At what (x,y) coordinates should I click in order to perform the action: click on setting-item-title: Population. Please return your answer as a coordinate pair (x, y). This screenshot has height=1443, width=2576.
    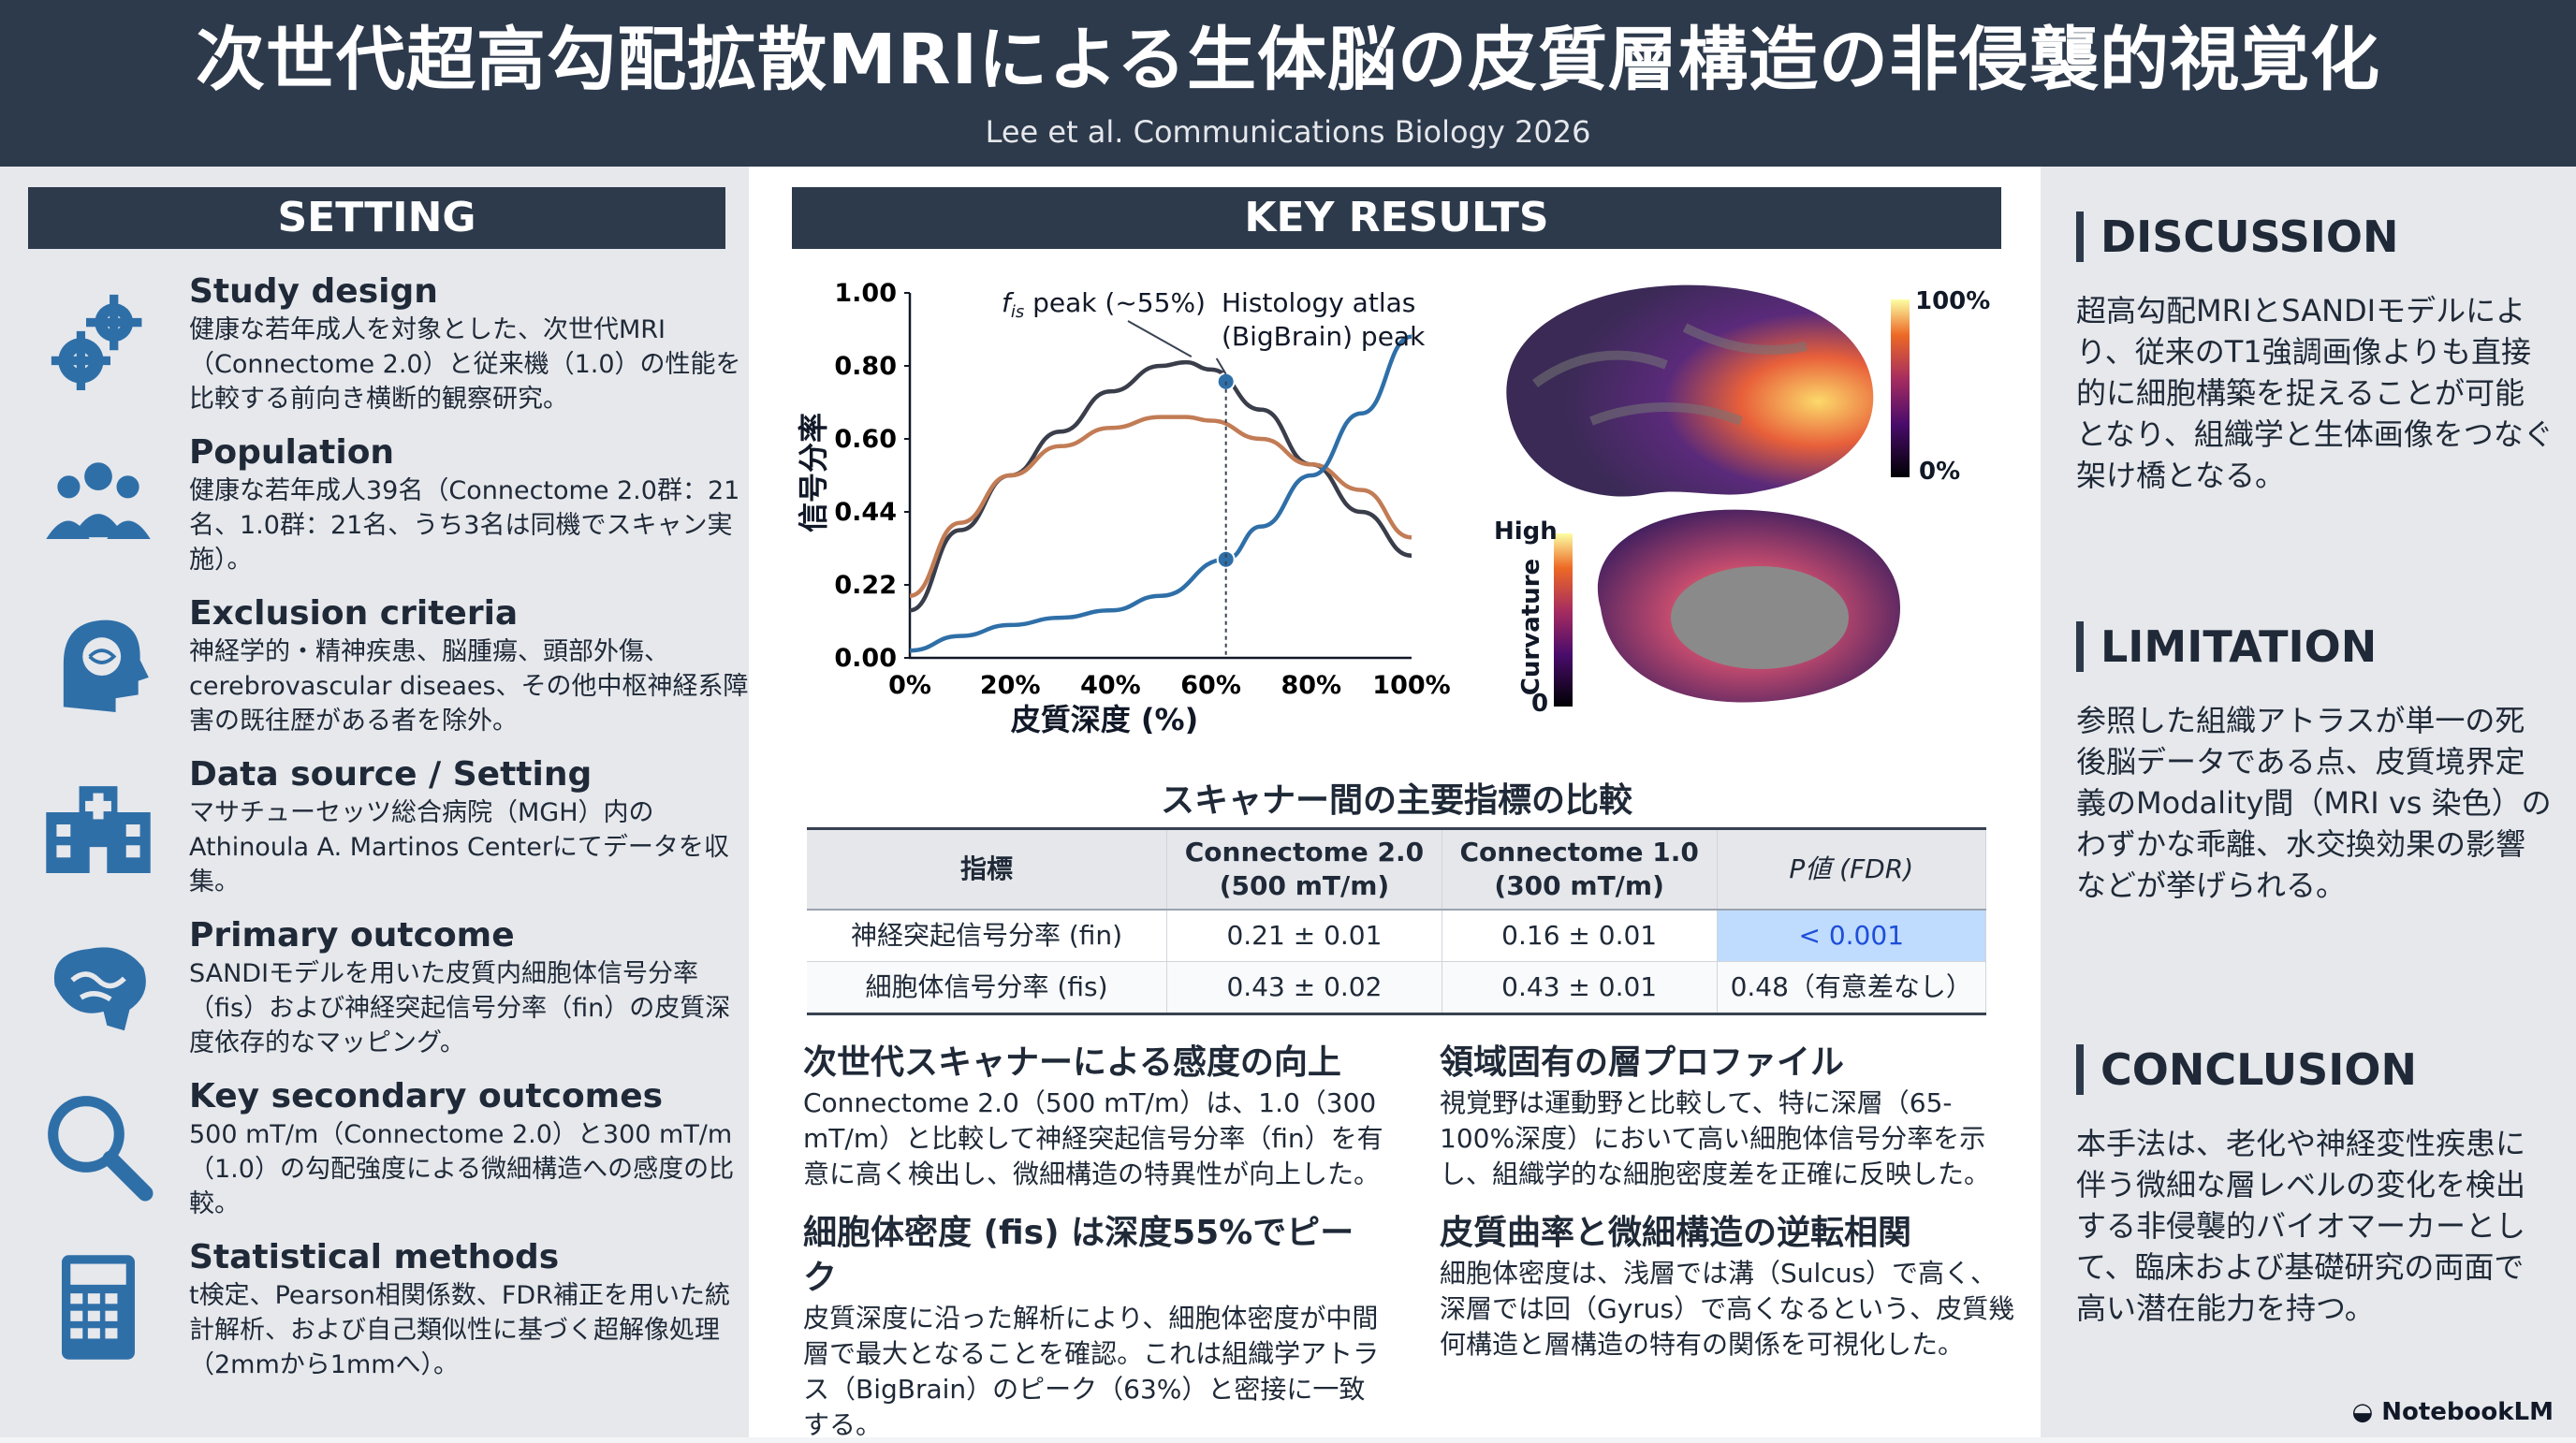
    Looking at the image, I should click on (292, 452).